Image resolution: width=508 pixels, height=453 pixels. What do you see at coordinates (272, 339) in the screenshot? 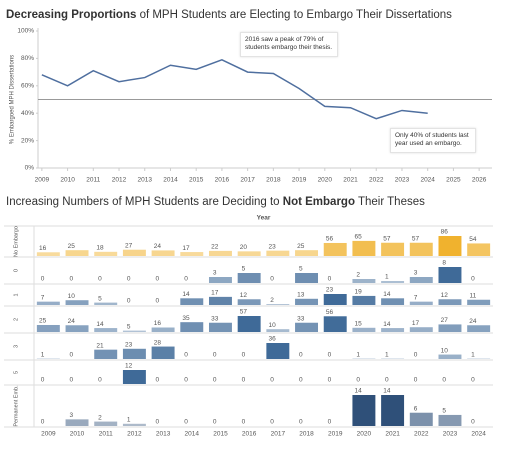
I see `value-label: 36` at bounding box center [272, 339].